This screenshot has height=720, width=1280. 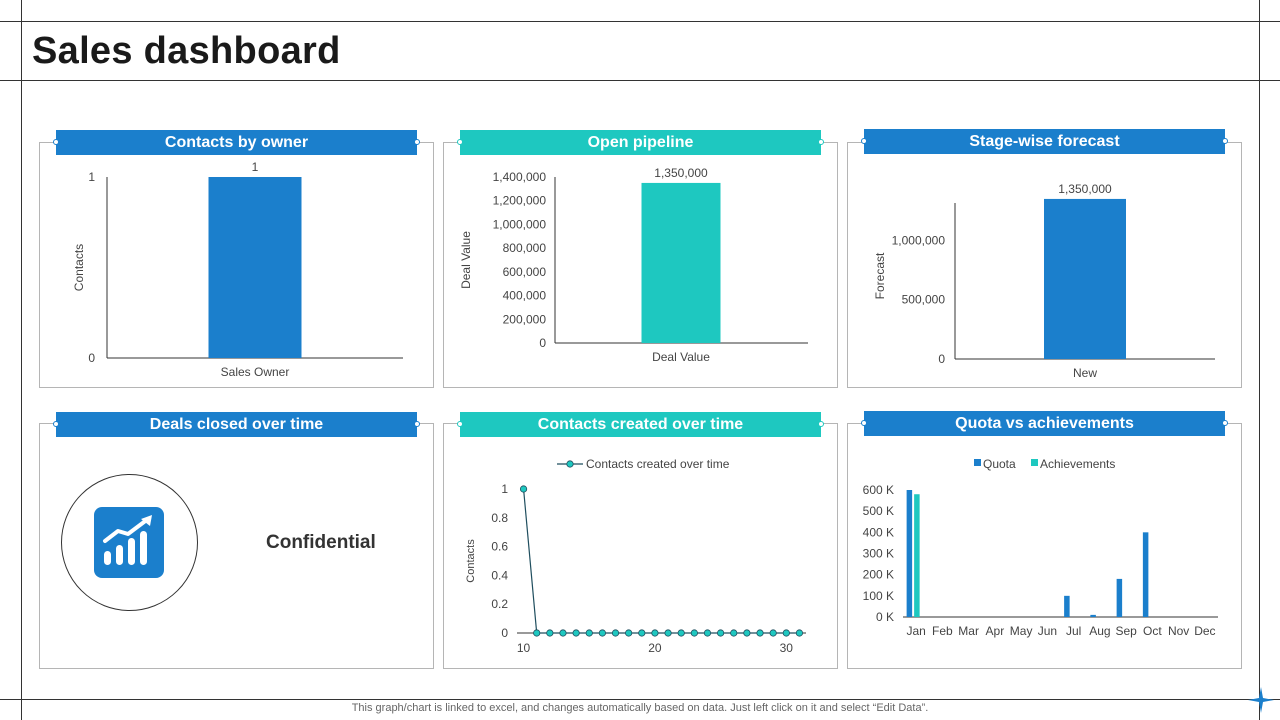 I want to click on quota-banner: Quota vs achievements, so click(x=1044, y=423).